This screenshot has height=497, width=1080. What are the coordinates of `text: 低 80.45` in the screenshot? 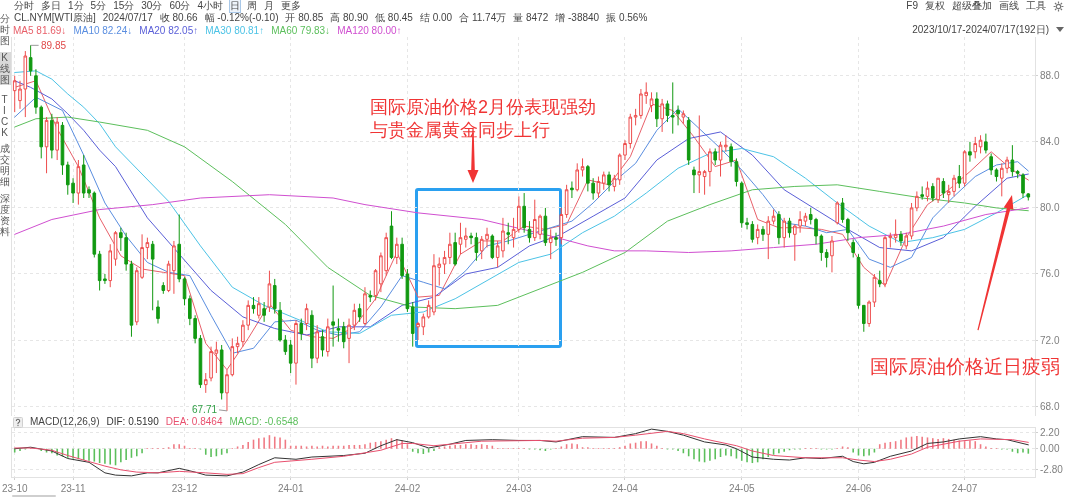 It's located at (394, 18).